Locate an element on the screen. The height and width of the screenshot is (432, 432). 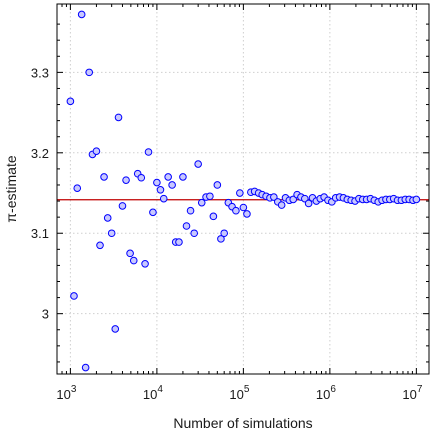
x-tick-label: 10³ is located at coordinates (66, 393).